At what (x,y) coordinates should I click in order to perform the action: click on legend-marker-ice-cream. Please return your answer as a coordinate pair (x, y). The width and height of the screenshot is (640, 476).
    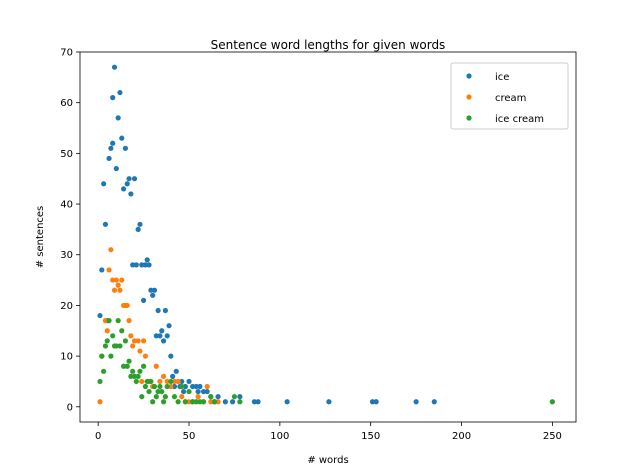
    Looking at the image, I should click on (469, 118).